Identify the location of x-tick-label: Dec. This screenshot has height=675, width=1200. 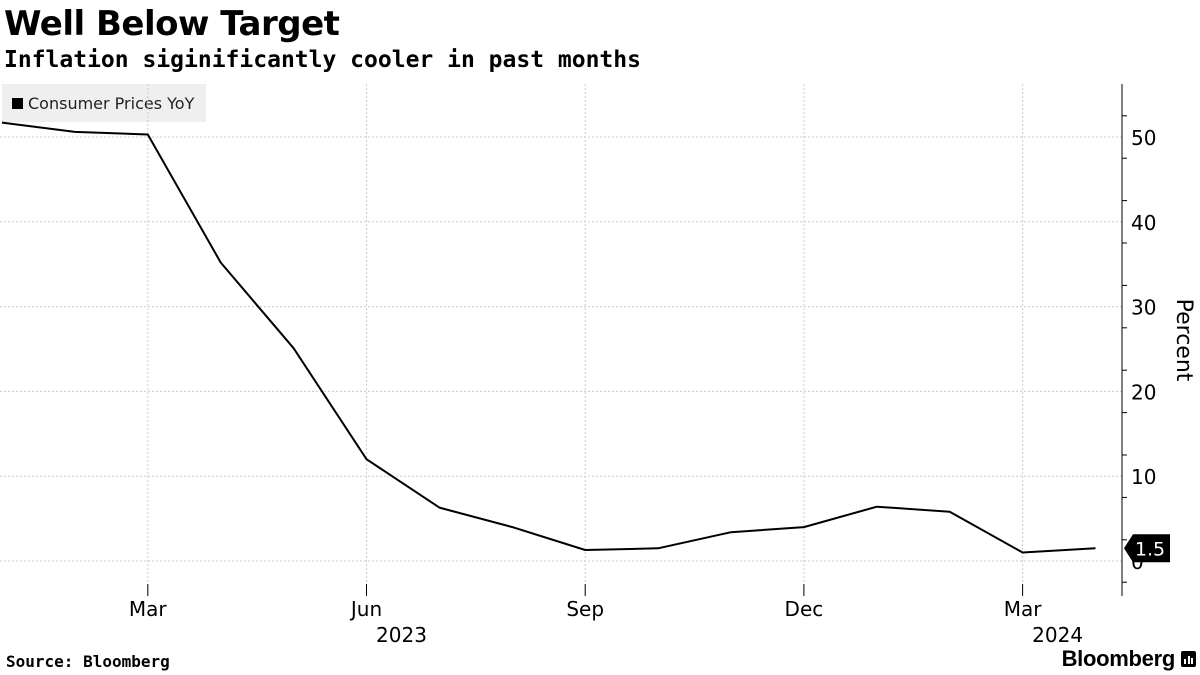
(804, 609).